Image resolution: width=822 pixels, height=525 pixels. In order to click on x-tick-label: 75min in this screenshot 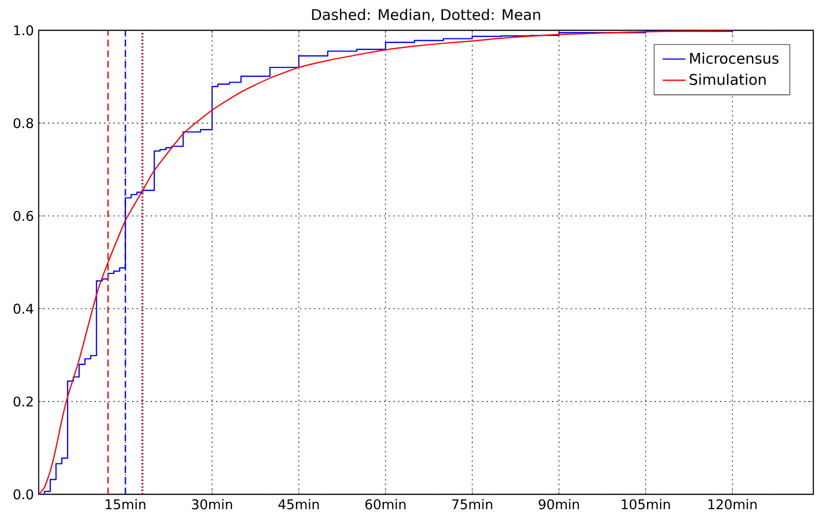, I will do `click(472, 504)`.